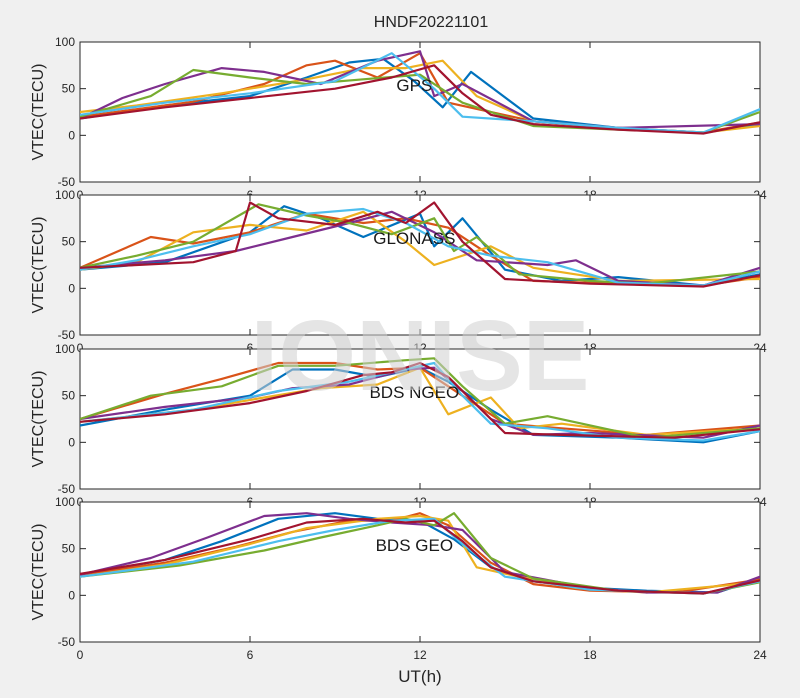  I want to click on x-axis-label: UT(h), so click(419, 676).